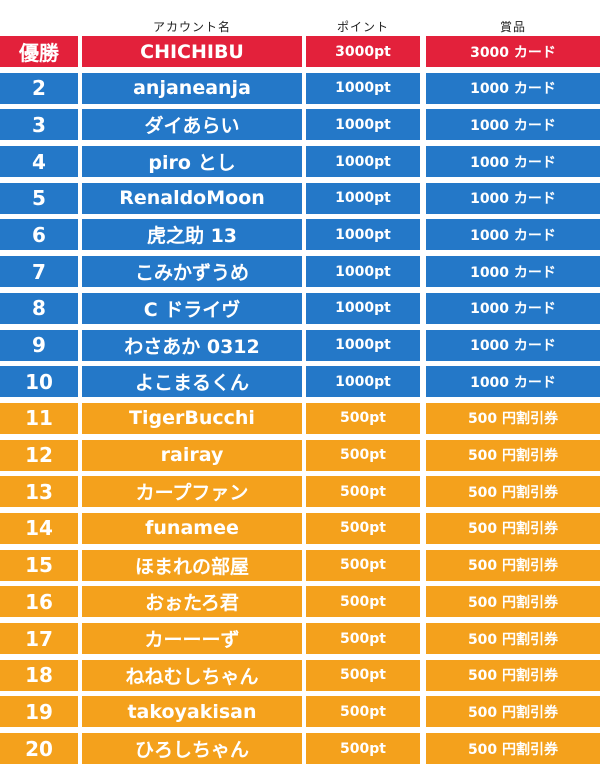 This screenshot has height=779, width=600. Describe the element at coordinates (362, 27) in the screenshot. I see `column-header-points: ポイント` at that location.